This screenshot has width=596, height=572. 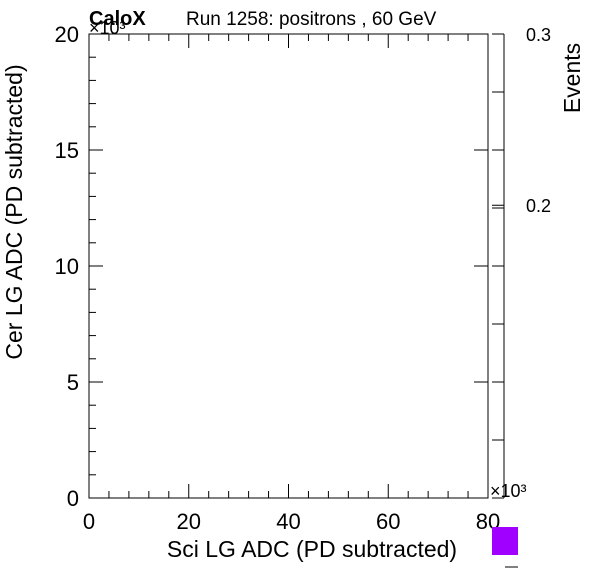 What do you see at coordinates (572, 78) in the screenshot?
I see `z-axis-title: Events` at bounding box center [572, 78].